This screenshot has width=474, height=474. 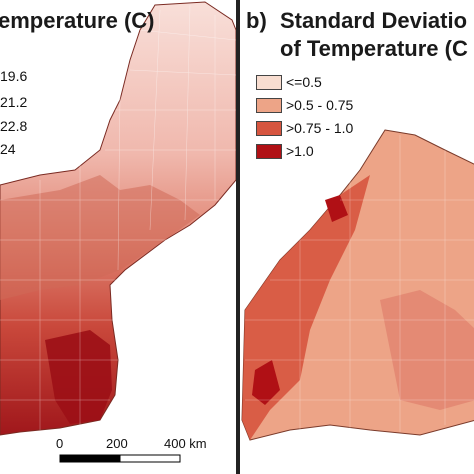 I want to click on scale-bar, so click(x=120, y=458).